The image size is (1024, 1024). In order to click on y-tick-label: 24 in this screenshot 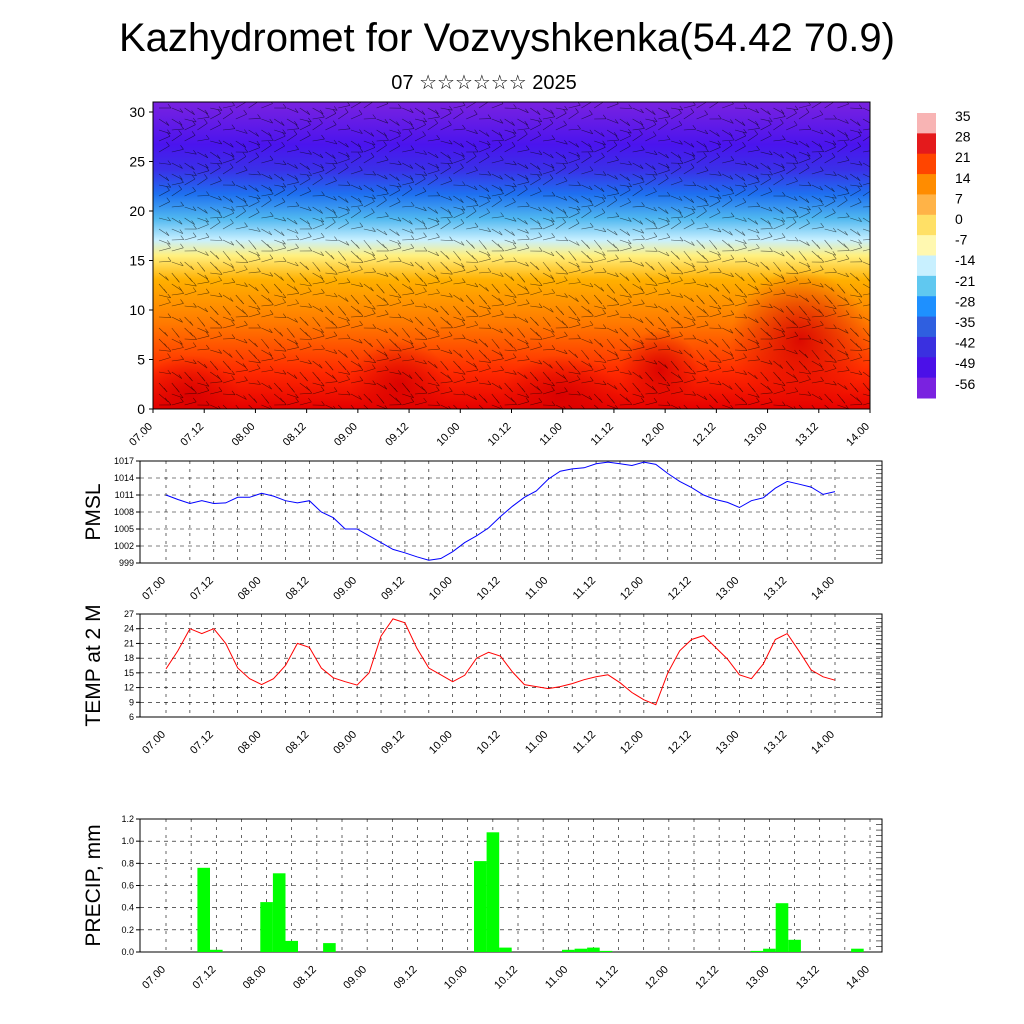, I will do `click(129, 629)`.